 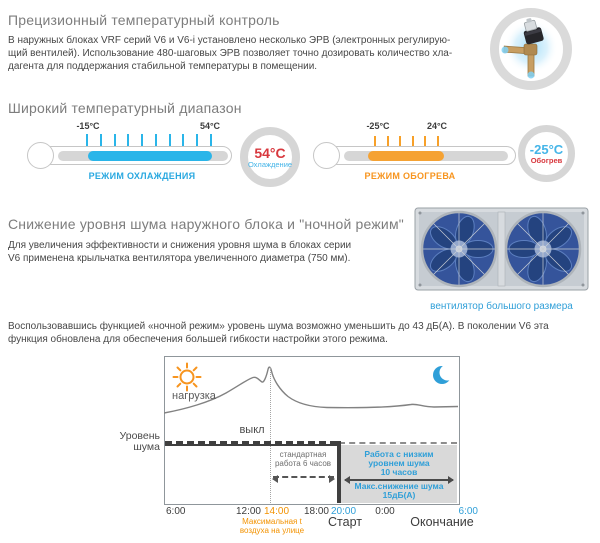 What do you see at coordinates (398, 443) in the screenshot?
I see `noise-level-line-dashed` at bounding box center [398, 443].